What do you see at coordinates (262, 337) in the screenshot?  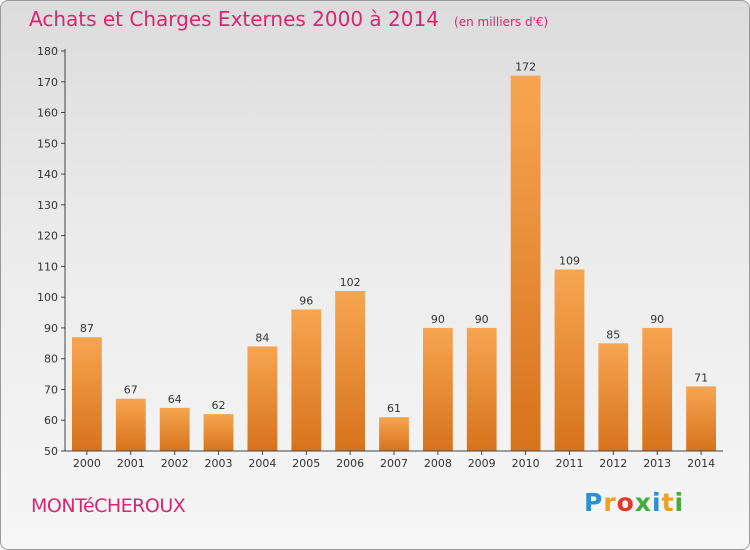 I see `bar-value-label: 84` at bounding box center [262, 337].